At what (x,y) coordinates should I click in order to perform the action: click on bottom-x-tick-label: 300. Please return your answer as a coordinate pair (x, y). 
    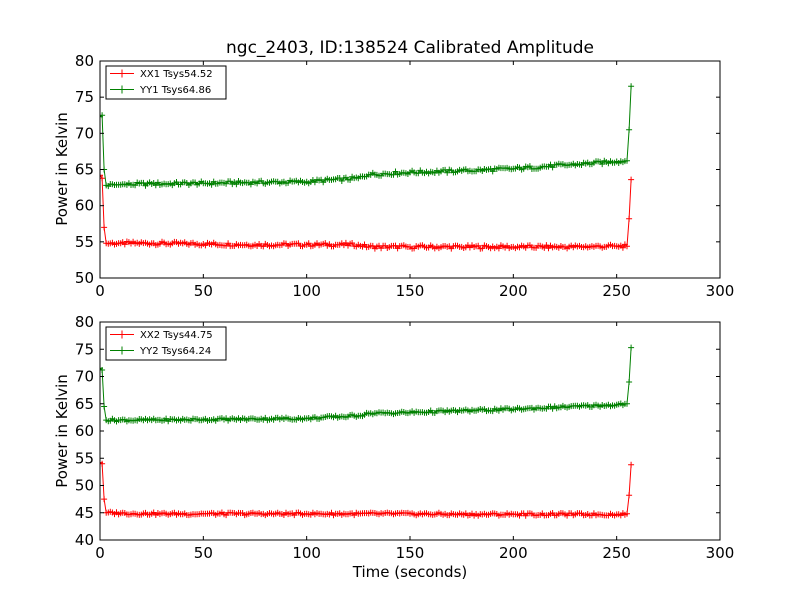
    Looking at the image, I should click on (720, 553).